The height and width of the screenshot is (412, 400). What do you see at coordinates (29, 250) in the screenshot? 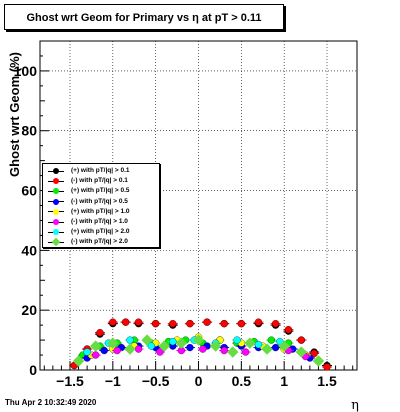
I see `y-tick-label: 40` at bounding box center [29, 250].